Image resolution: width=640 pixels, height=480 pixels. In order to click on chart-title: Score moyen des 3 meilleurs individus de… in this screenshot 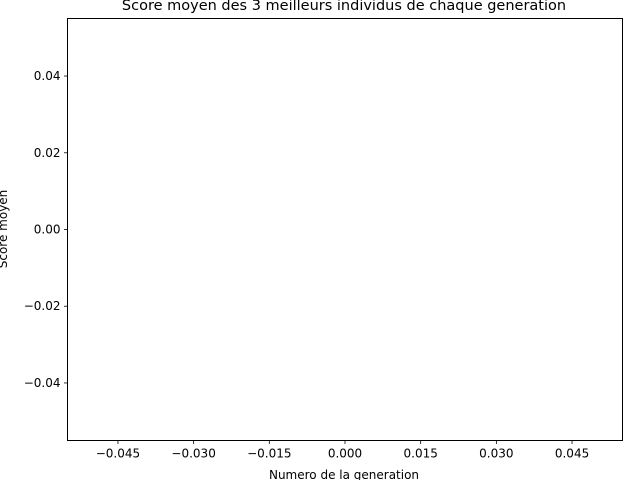, I will do `click(344, 7)`.